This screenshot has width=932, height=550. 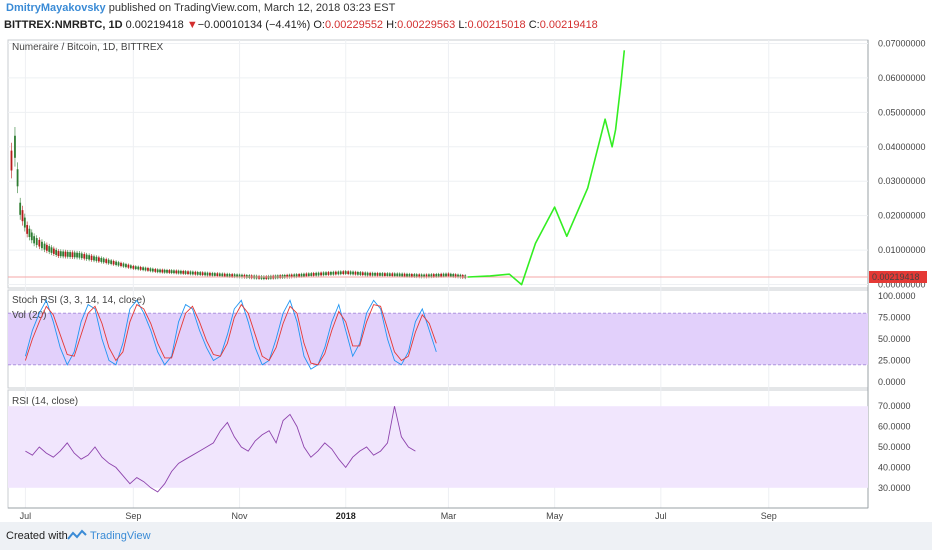 I want to click on stoch-tick-label: 100.0000, so click(x=897, y=296).